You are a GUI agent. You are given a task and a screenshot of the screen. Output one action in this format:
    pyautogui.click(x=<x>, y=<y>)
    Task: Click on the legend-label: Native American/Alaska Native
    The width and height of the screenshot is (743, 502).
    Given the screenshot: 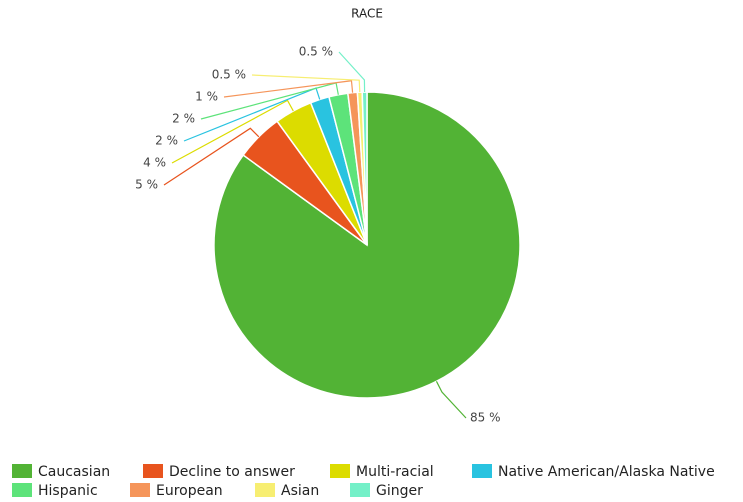 What is the action you would take?
    pyautogui.click(x=606, y=472)
    